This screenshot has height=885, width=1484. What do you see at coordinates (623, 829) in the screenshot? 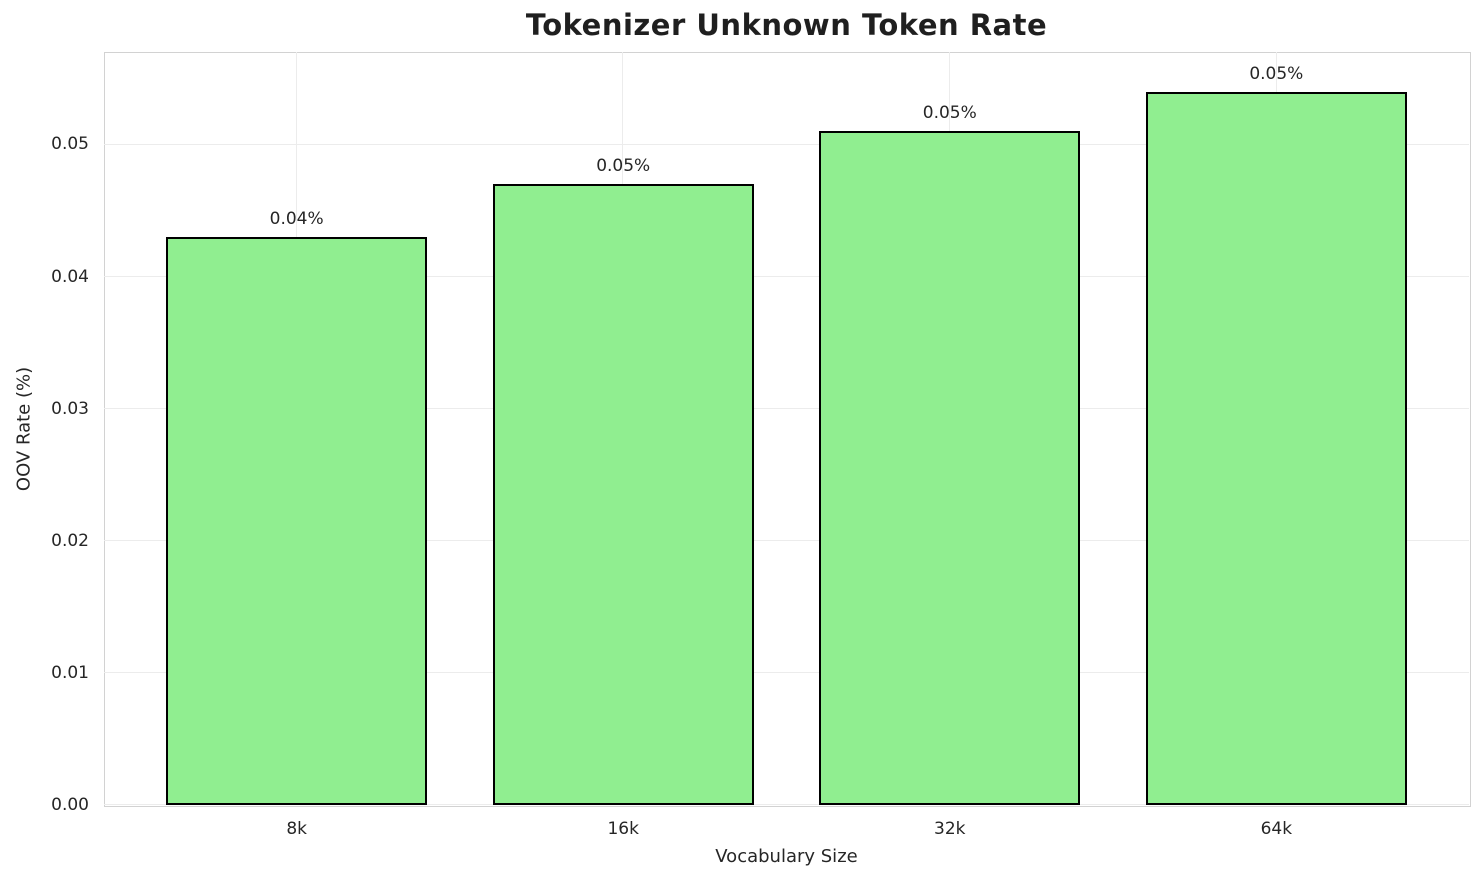
I see `x-tick-label: 16k` at bounding box center [623, 829].